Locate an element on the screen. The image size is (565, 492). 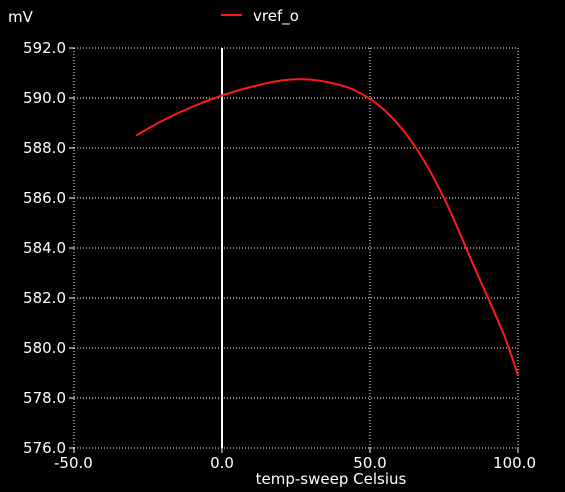
y-tick-label: 590.0 is located at coordinates (44, 98).